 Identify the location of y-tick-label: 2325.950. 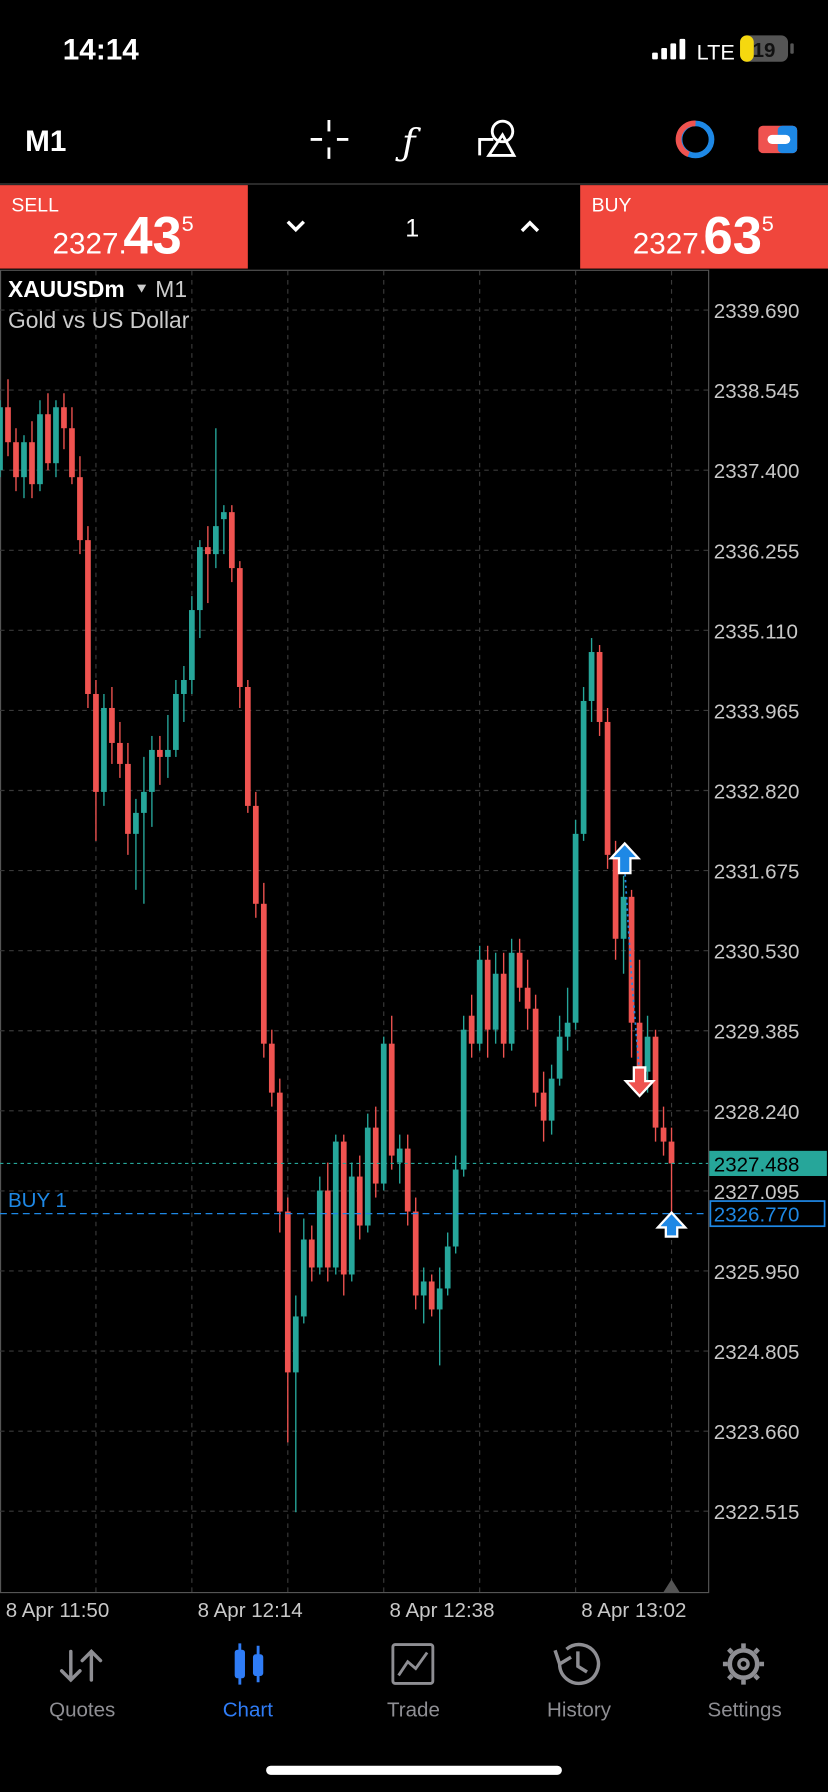
(757, 1272).